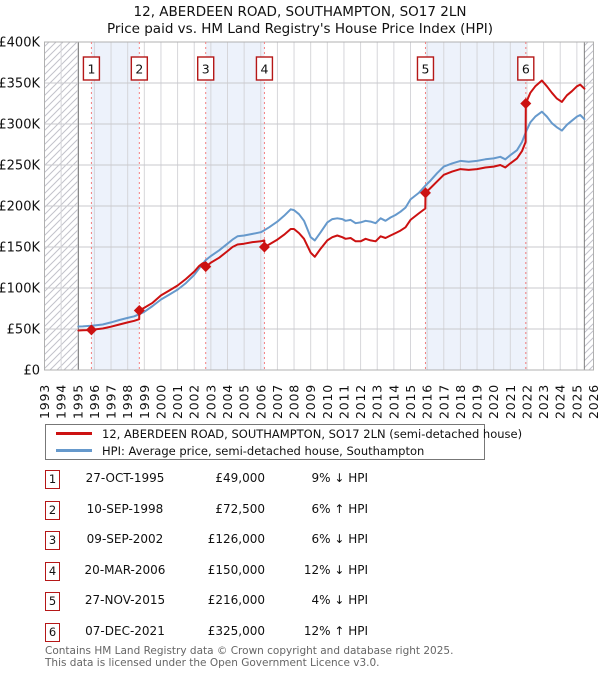 The height and width of the screenshot is (680, 600). Describe the element at coordinates (52, 540) in the screenshot. I see `sale-number-badge: 3` at that location.